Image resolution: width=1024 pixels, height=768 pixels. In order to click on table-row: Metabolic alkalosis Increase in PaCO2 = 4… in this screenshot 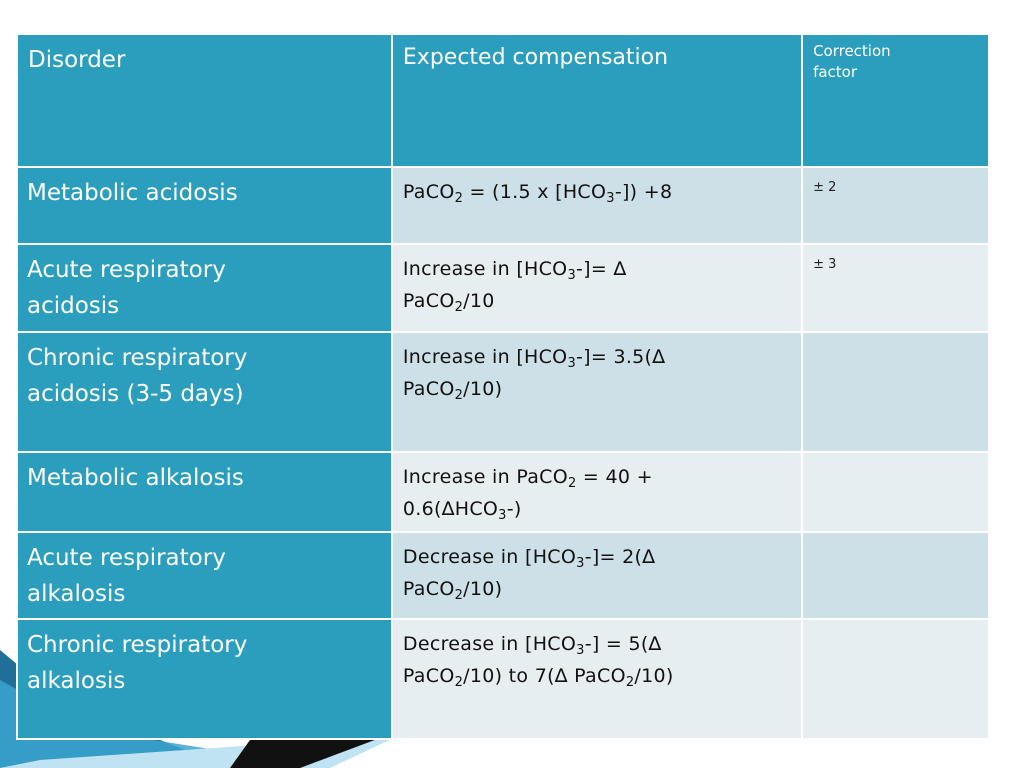, I will do `click(503, 492)`.